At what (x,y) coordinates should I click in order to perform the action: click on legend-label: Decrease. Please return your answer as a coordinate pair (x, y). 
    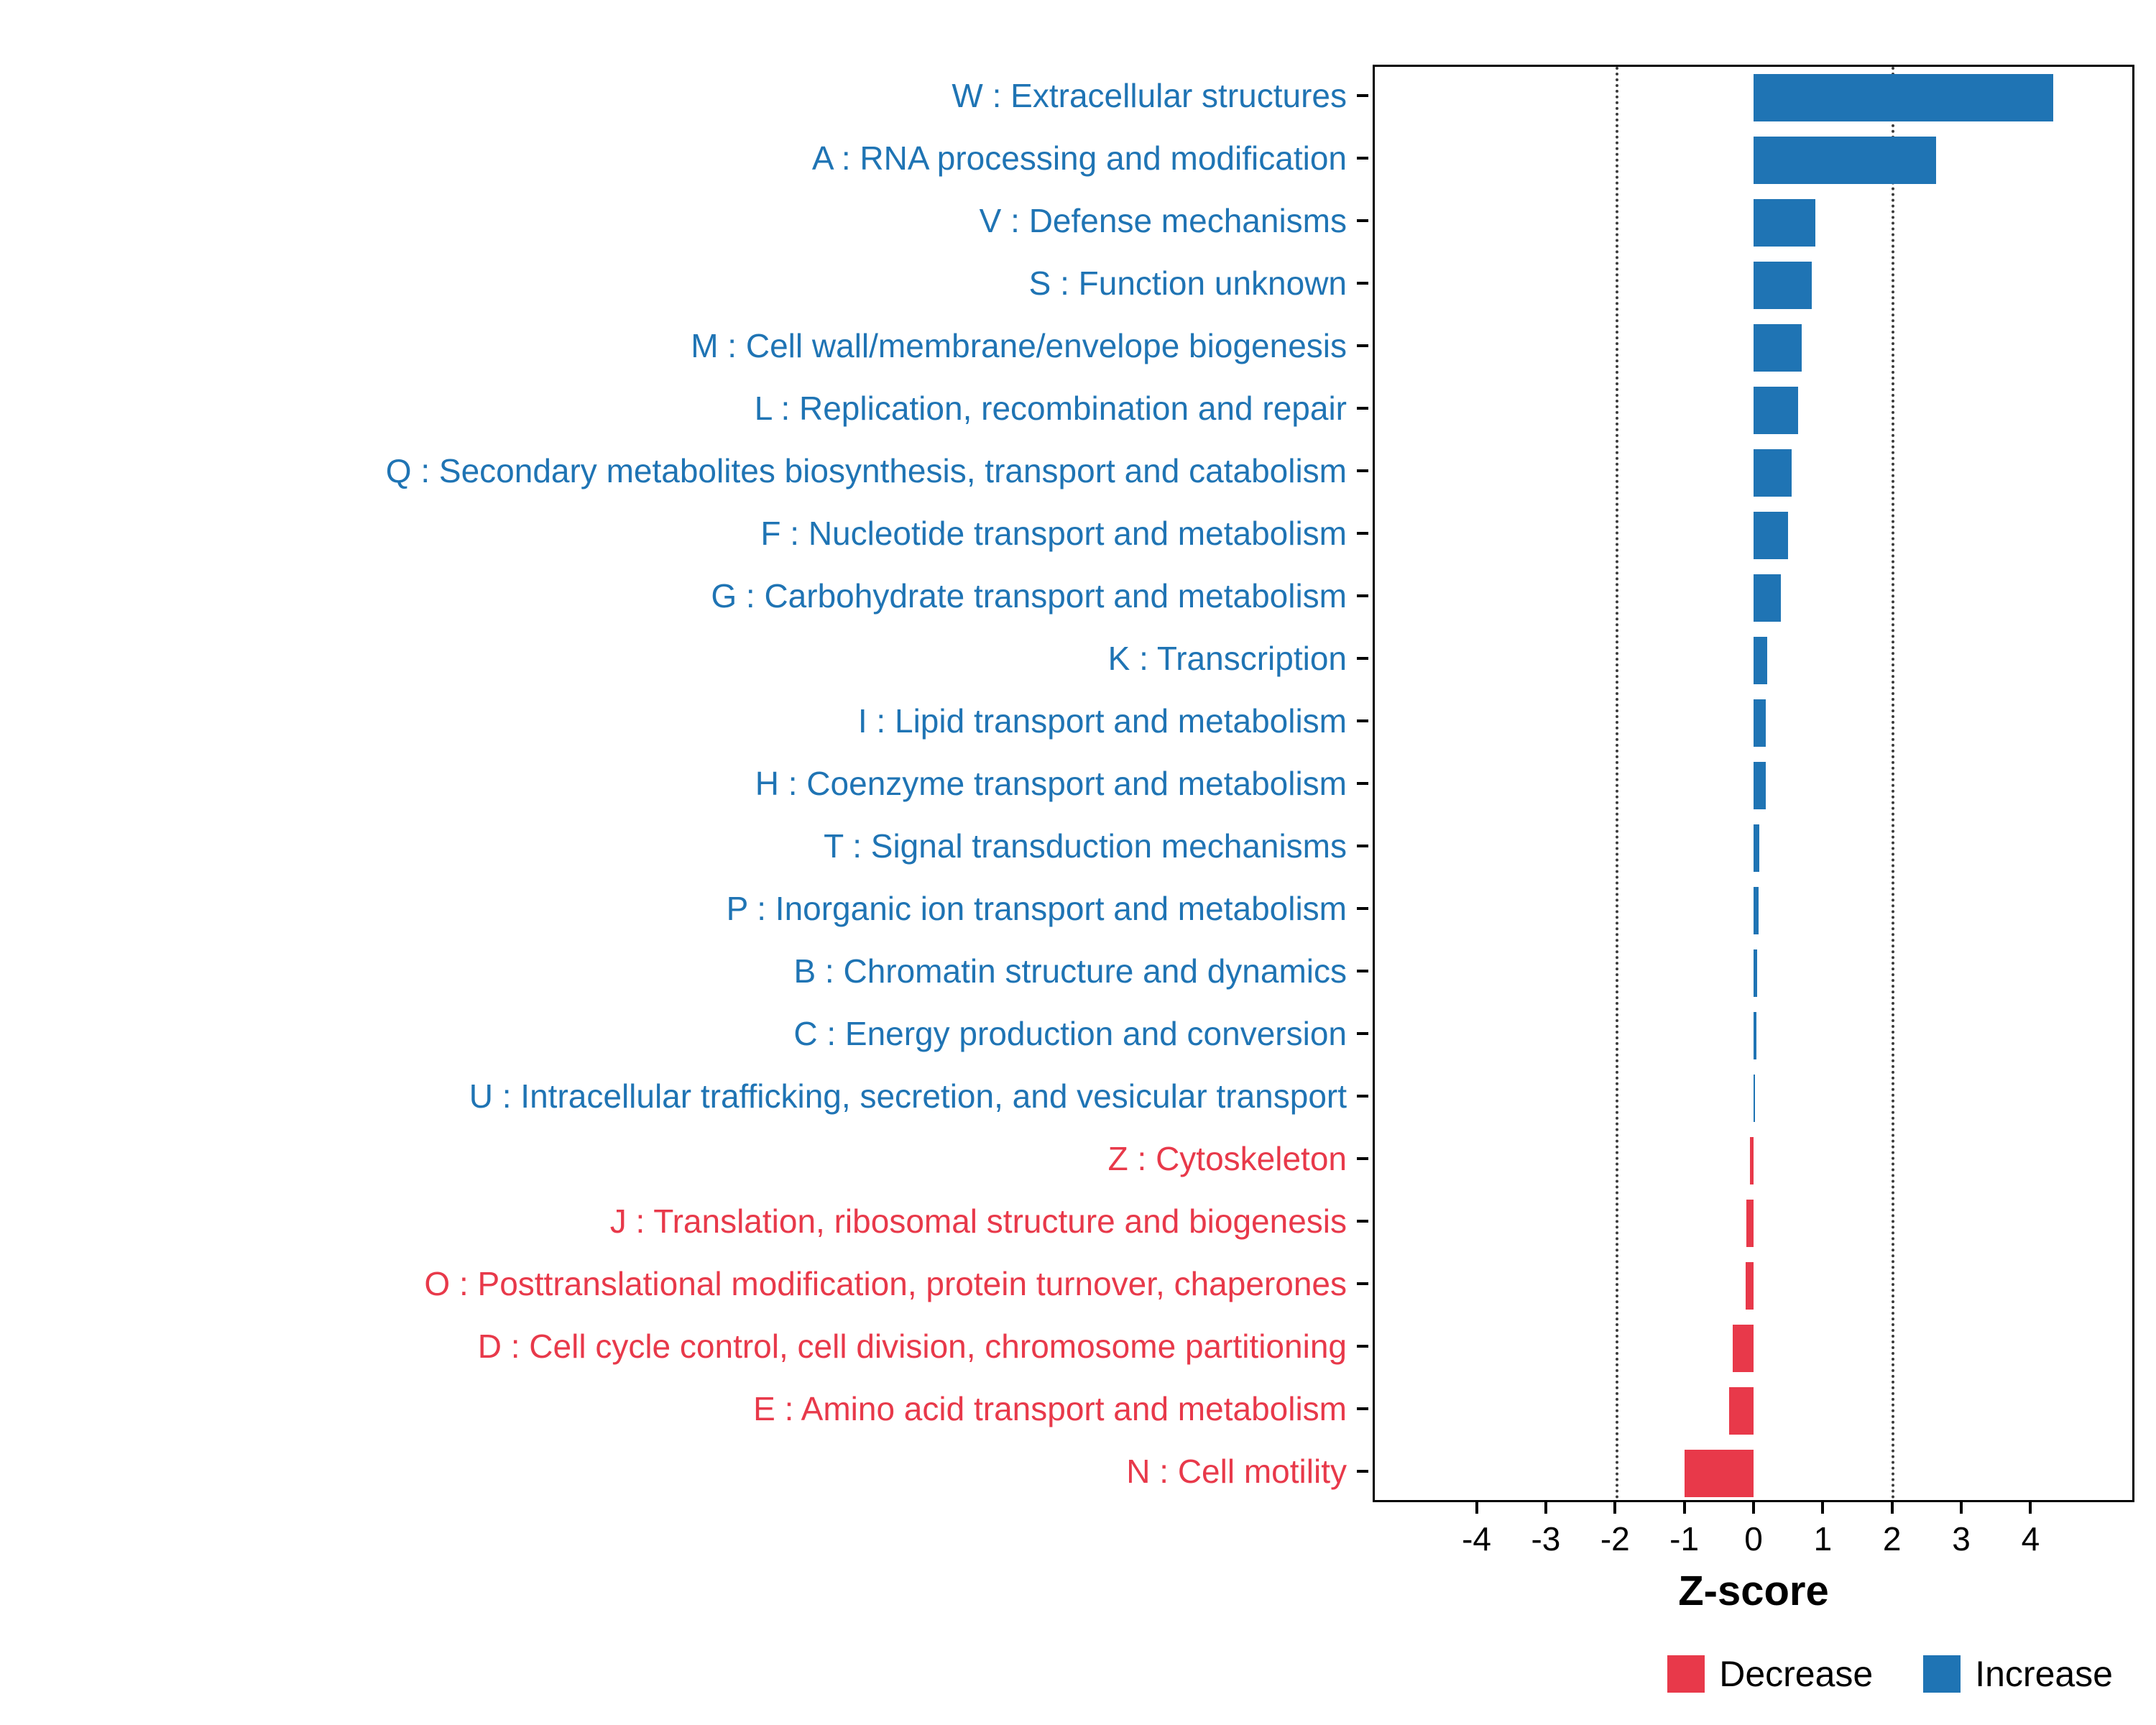
    Looking at the image, I should click on (1797, 1674).